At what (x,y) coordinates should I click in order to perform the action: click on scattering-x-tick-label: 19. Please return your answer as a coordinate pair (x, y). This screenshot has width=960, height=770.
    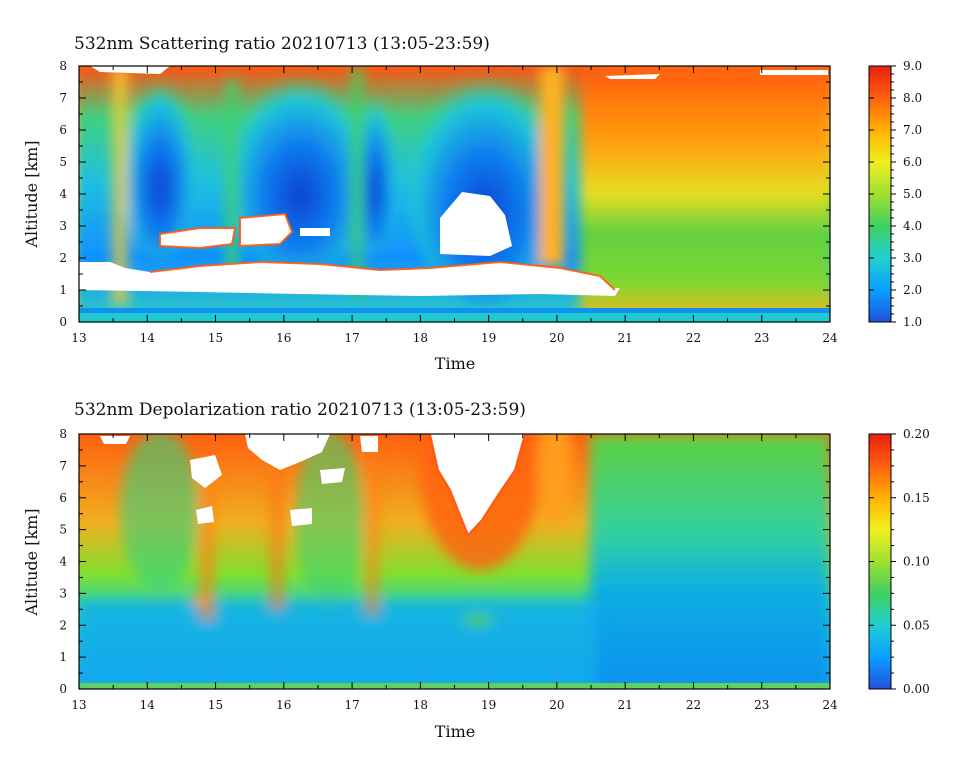
    Looking at the image, I should click on (488, 338).